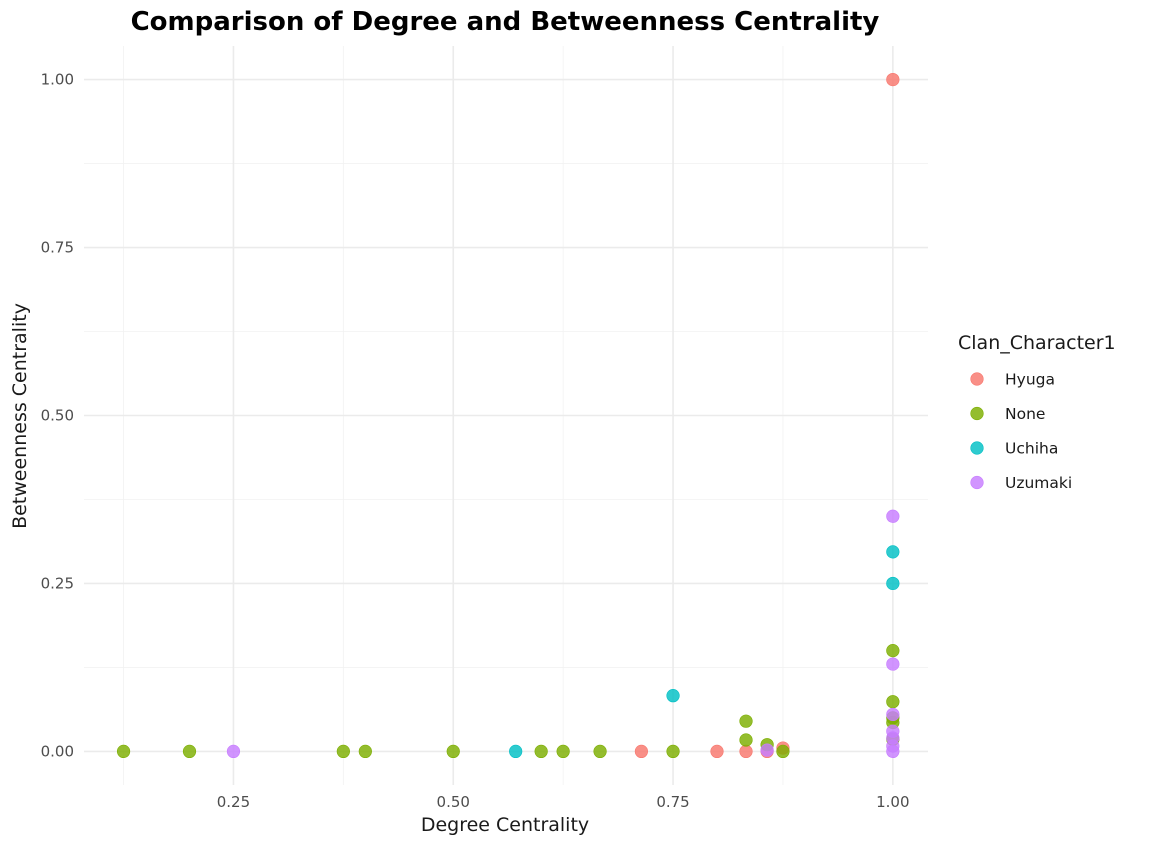 Image resolution: width=1150 pixels, height=846 pixels. What do you see at coordinates (977, 413) in the screenshot?
I see `legend-key-none` at bounding box center [977, 413].